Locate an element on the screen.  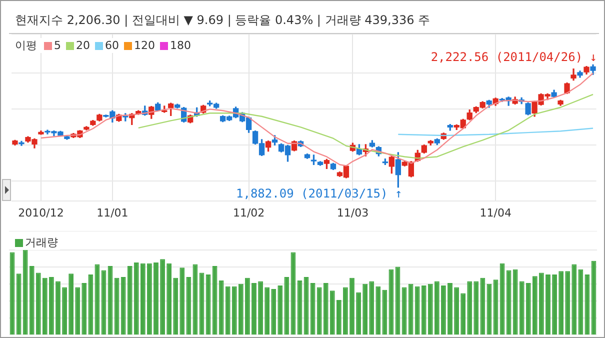
chart-title: 현재지수 2,206.30 | 전일대비 ▼ 9.69 | 등락율 0.43% | 거래량 439,336 주 is located at coordinates (304, 19).